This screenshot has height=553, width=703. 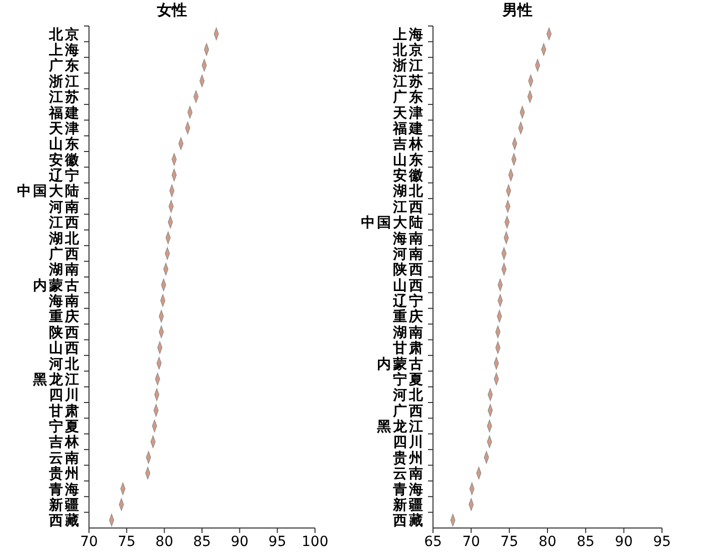 I want to click on chart-title: 男性, so click(x=517, y=10).